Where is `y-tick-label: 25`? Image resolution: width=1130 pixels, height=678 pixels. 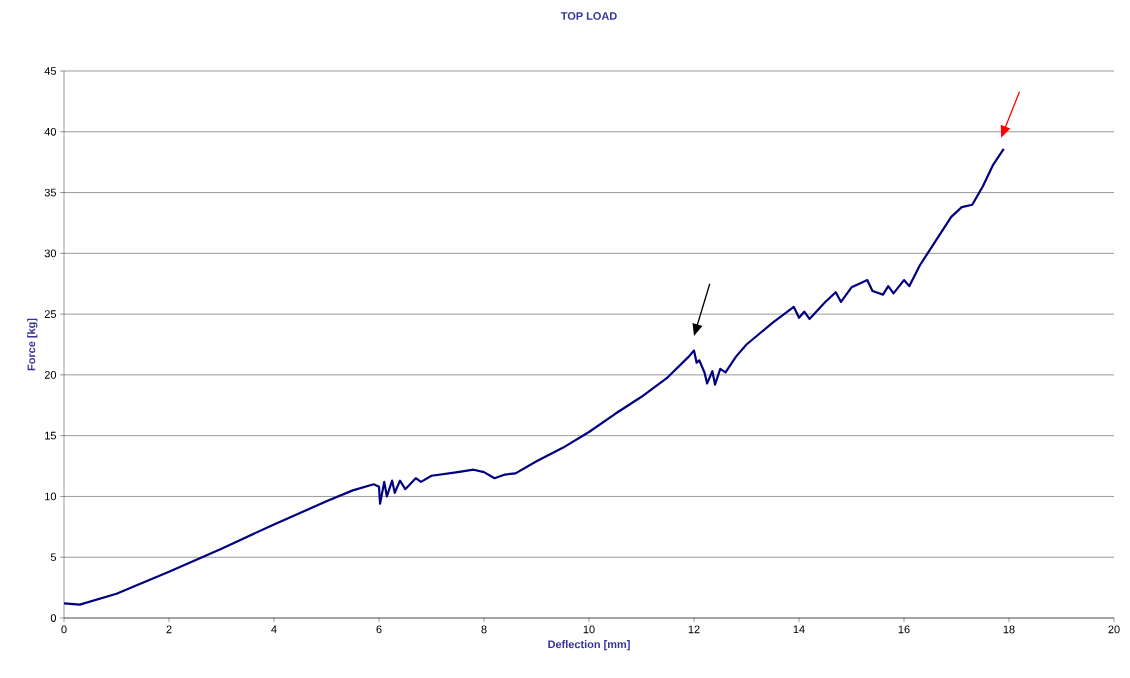
y-tick-label: 25 is located at coordinates (50, 314).